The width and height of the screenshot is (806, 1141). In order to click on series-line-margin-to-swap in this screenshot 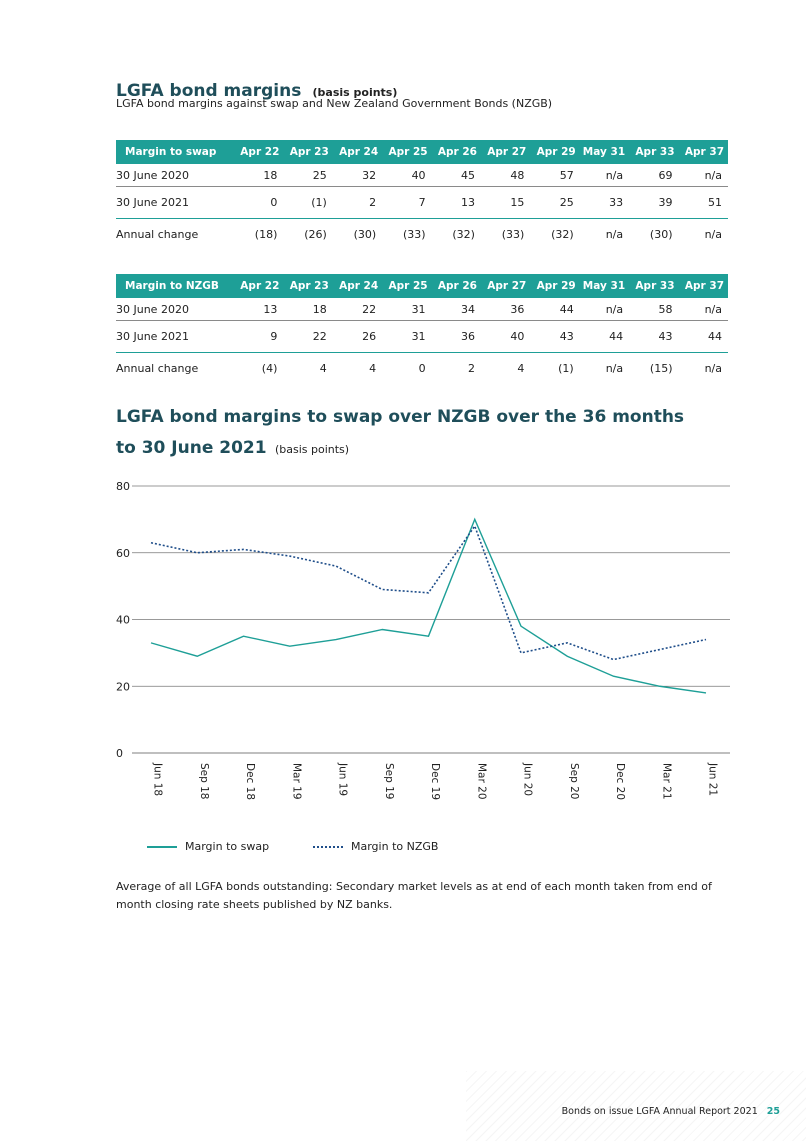, I will do `click(428, 605)`.